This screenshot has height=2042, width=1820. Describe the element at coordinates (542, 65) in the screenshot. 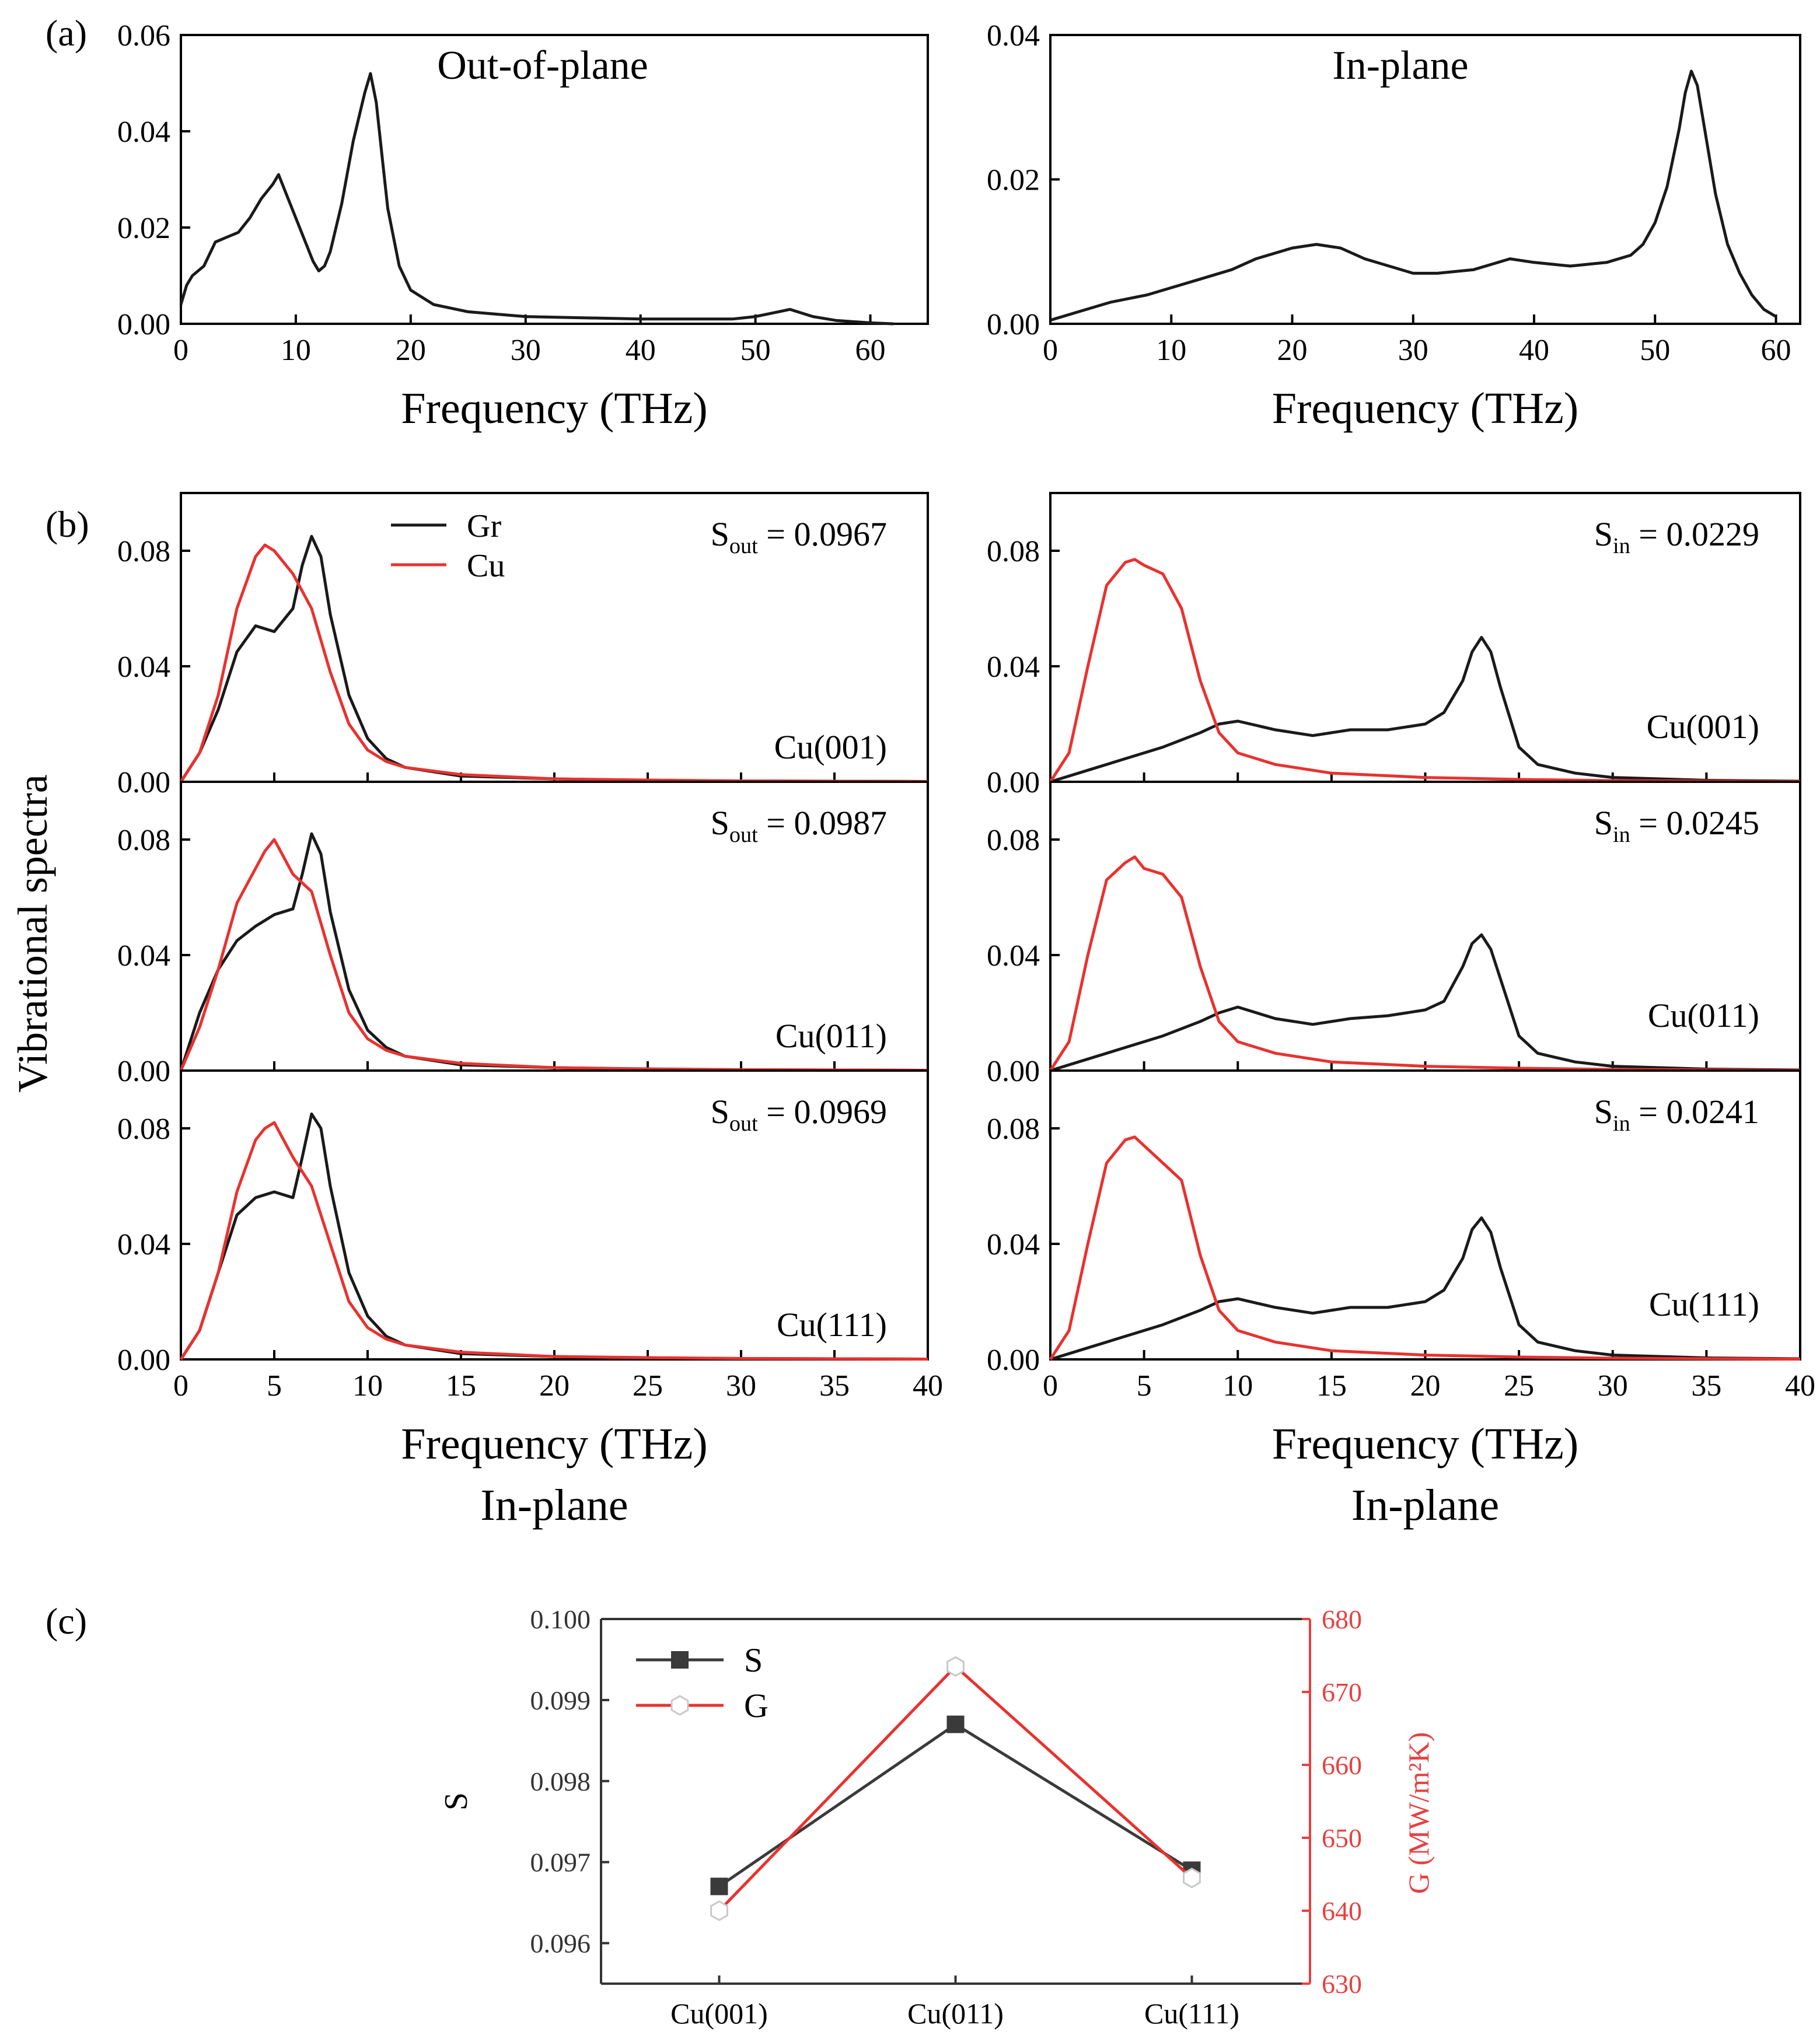

I see `chart-title: Out-of-plane` at that location.